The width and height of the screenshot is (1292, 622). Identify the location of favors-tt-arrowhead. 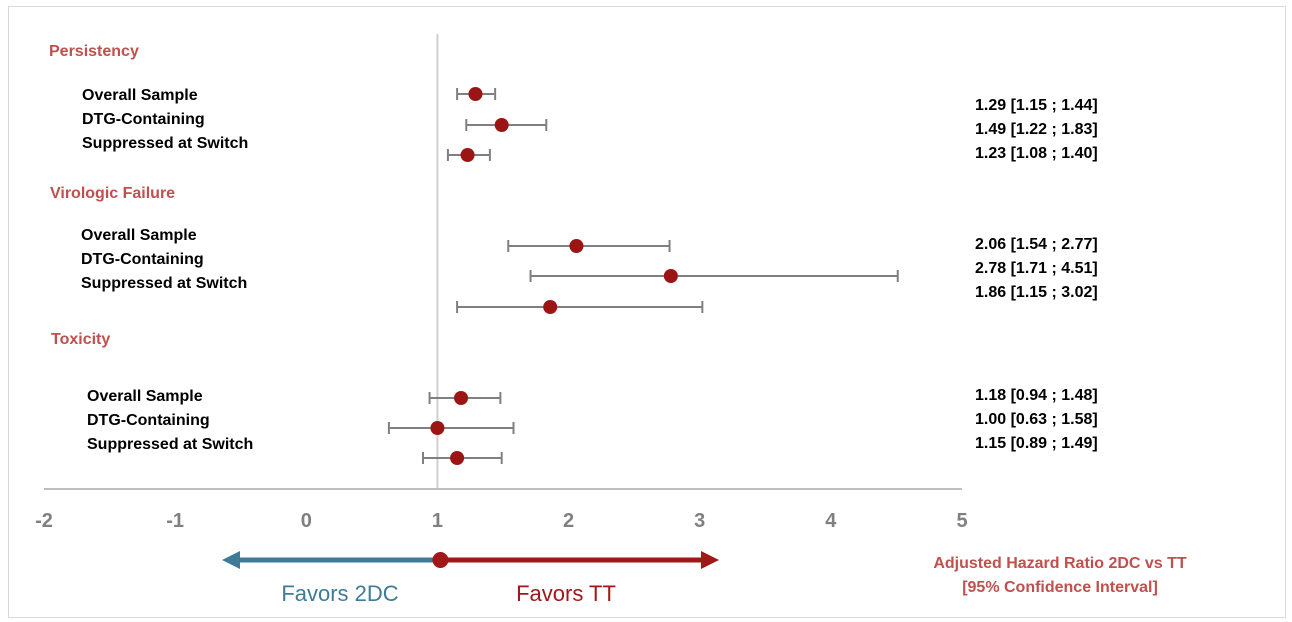
(710, 560).